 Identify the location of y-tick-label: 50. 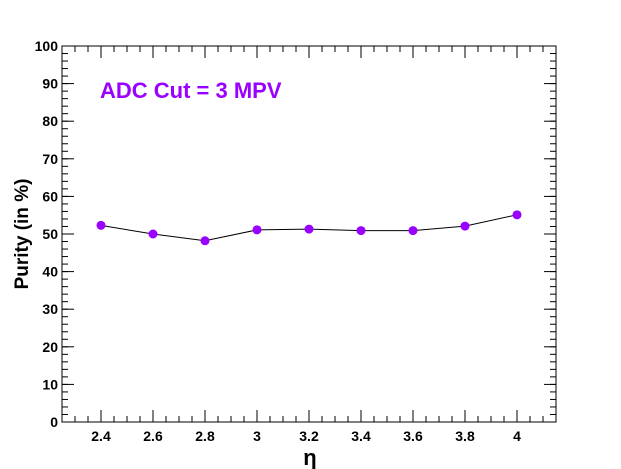
(50, 234).